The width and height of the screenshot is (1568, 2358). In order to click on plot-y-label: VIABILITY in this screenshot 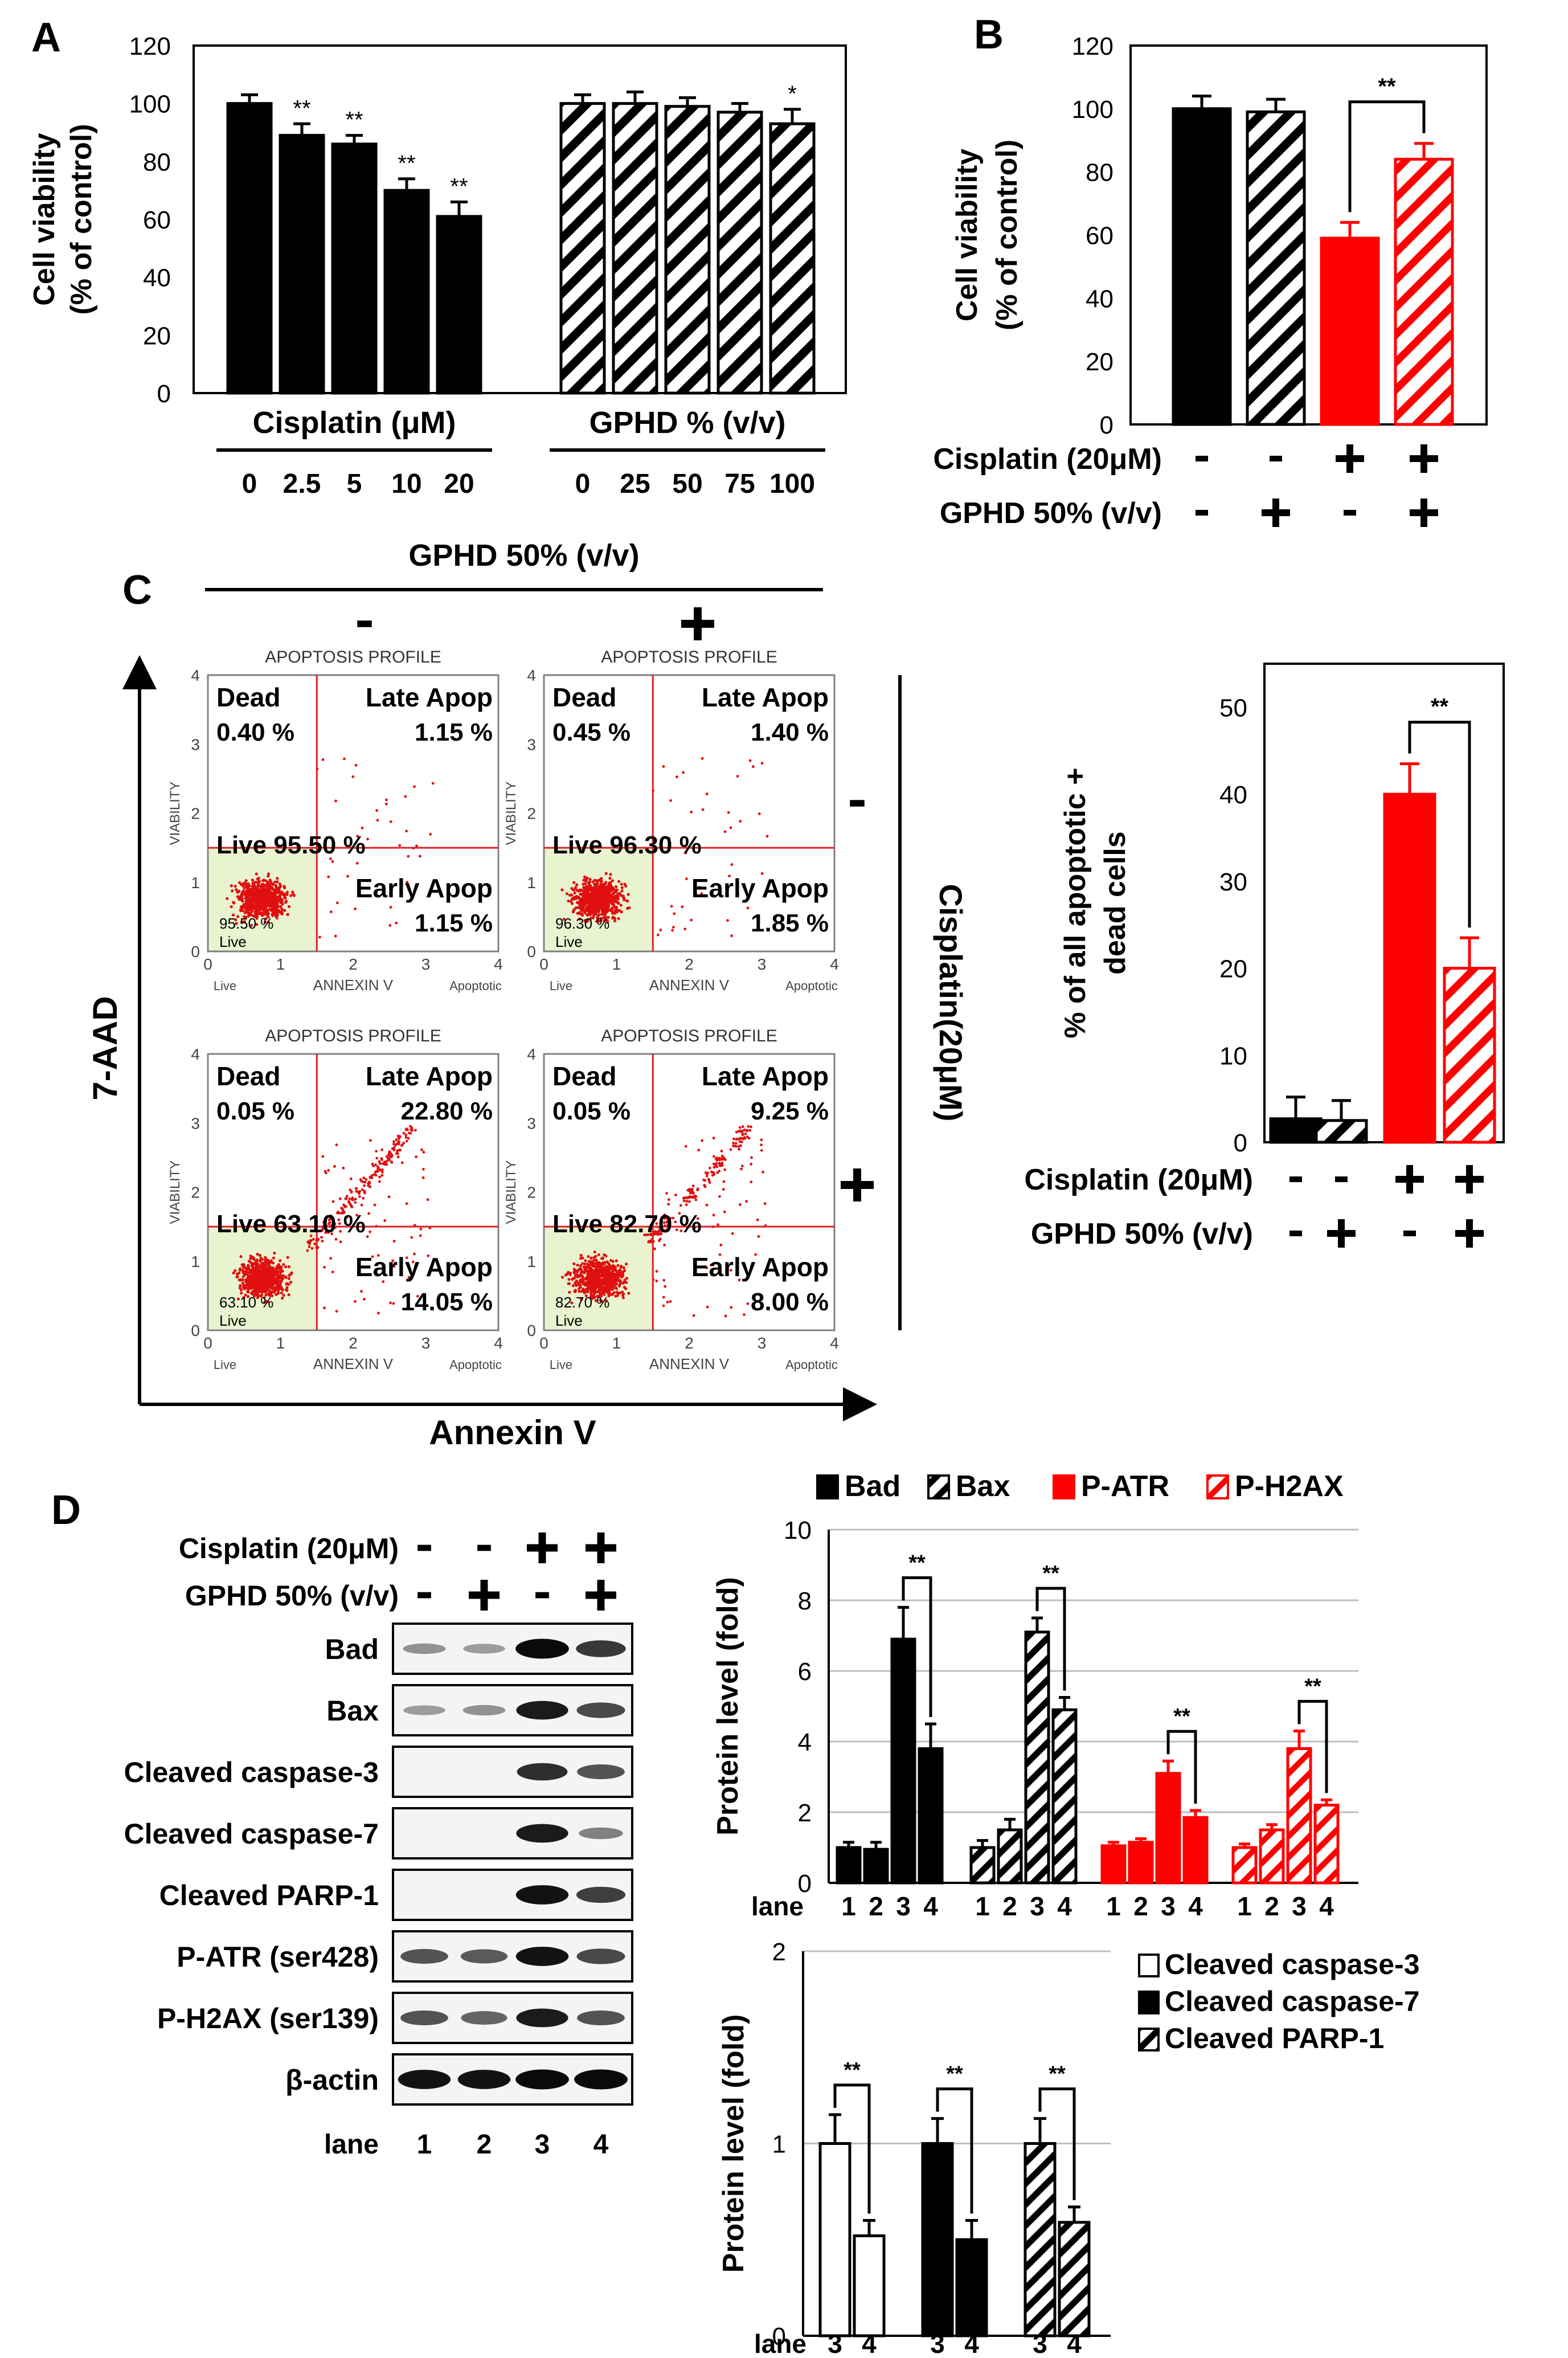, I will do `click(511, 1192)`.